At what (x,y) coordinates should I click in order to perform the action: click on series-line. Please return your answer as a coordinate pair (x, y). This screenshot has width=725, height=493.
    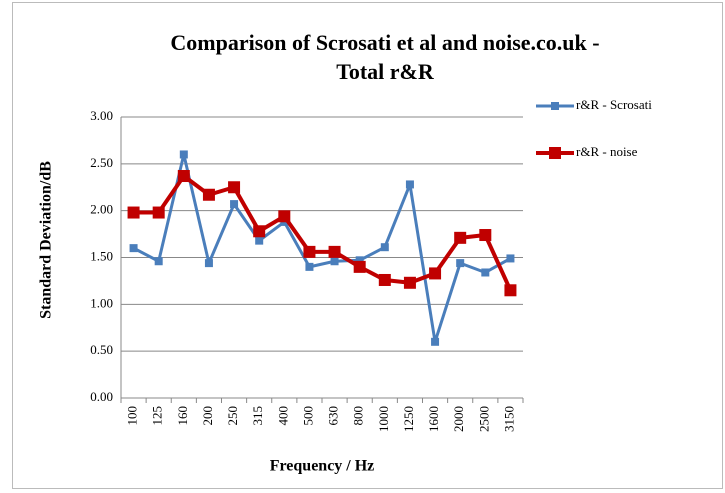
    Looking at the image, I should click on (323, 233).